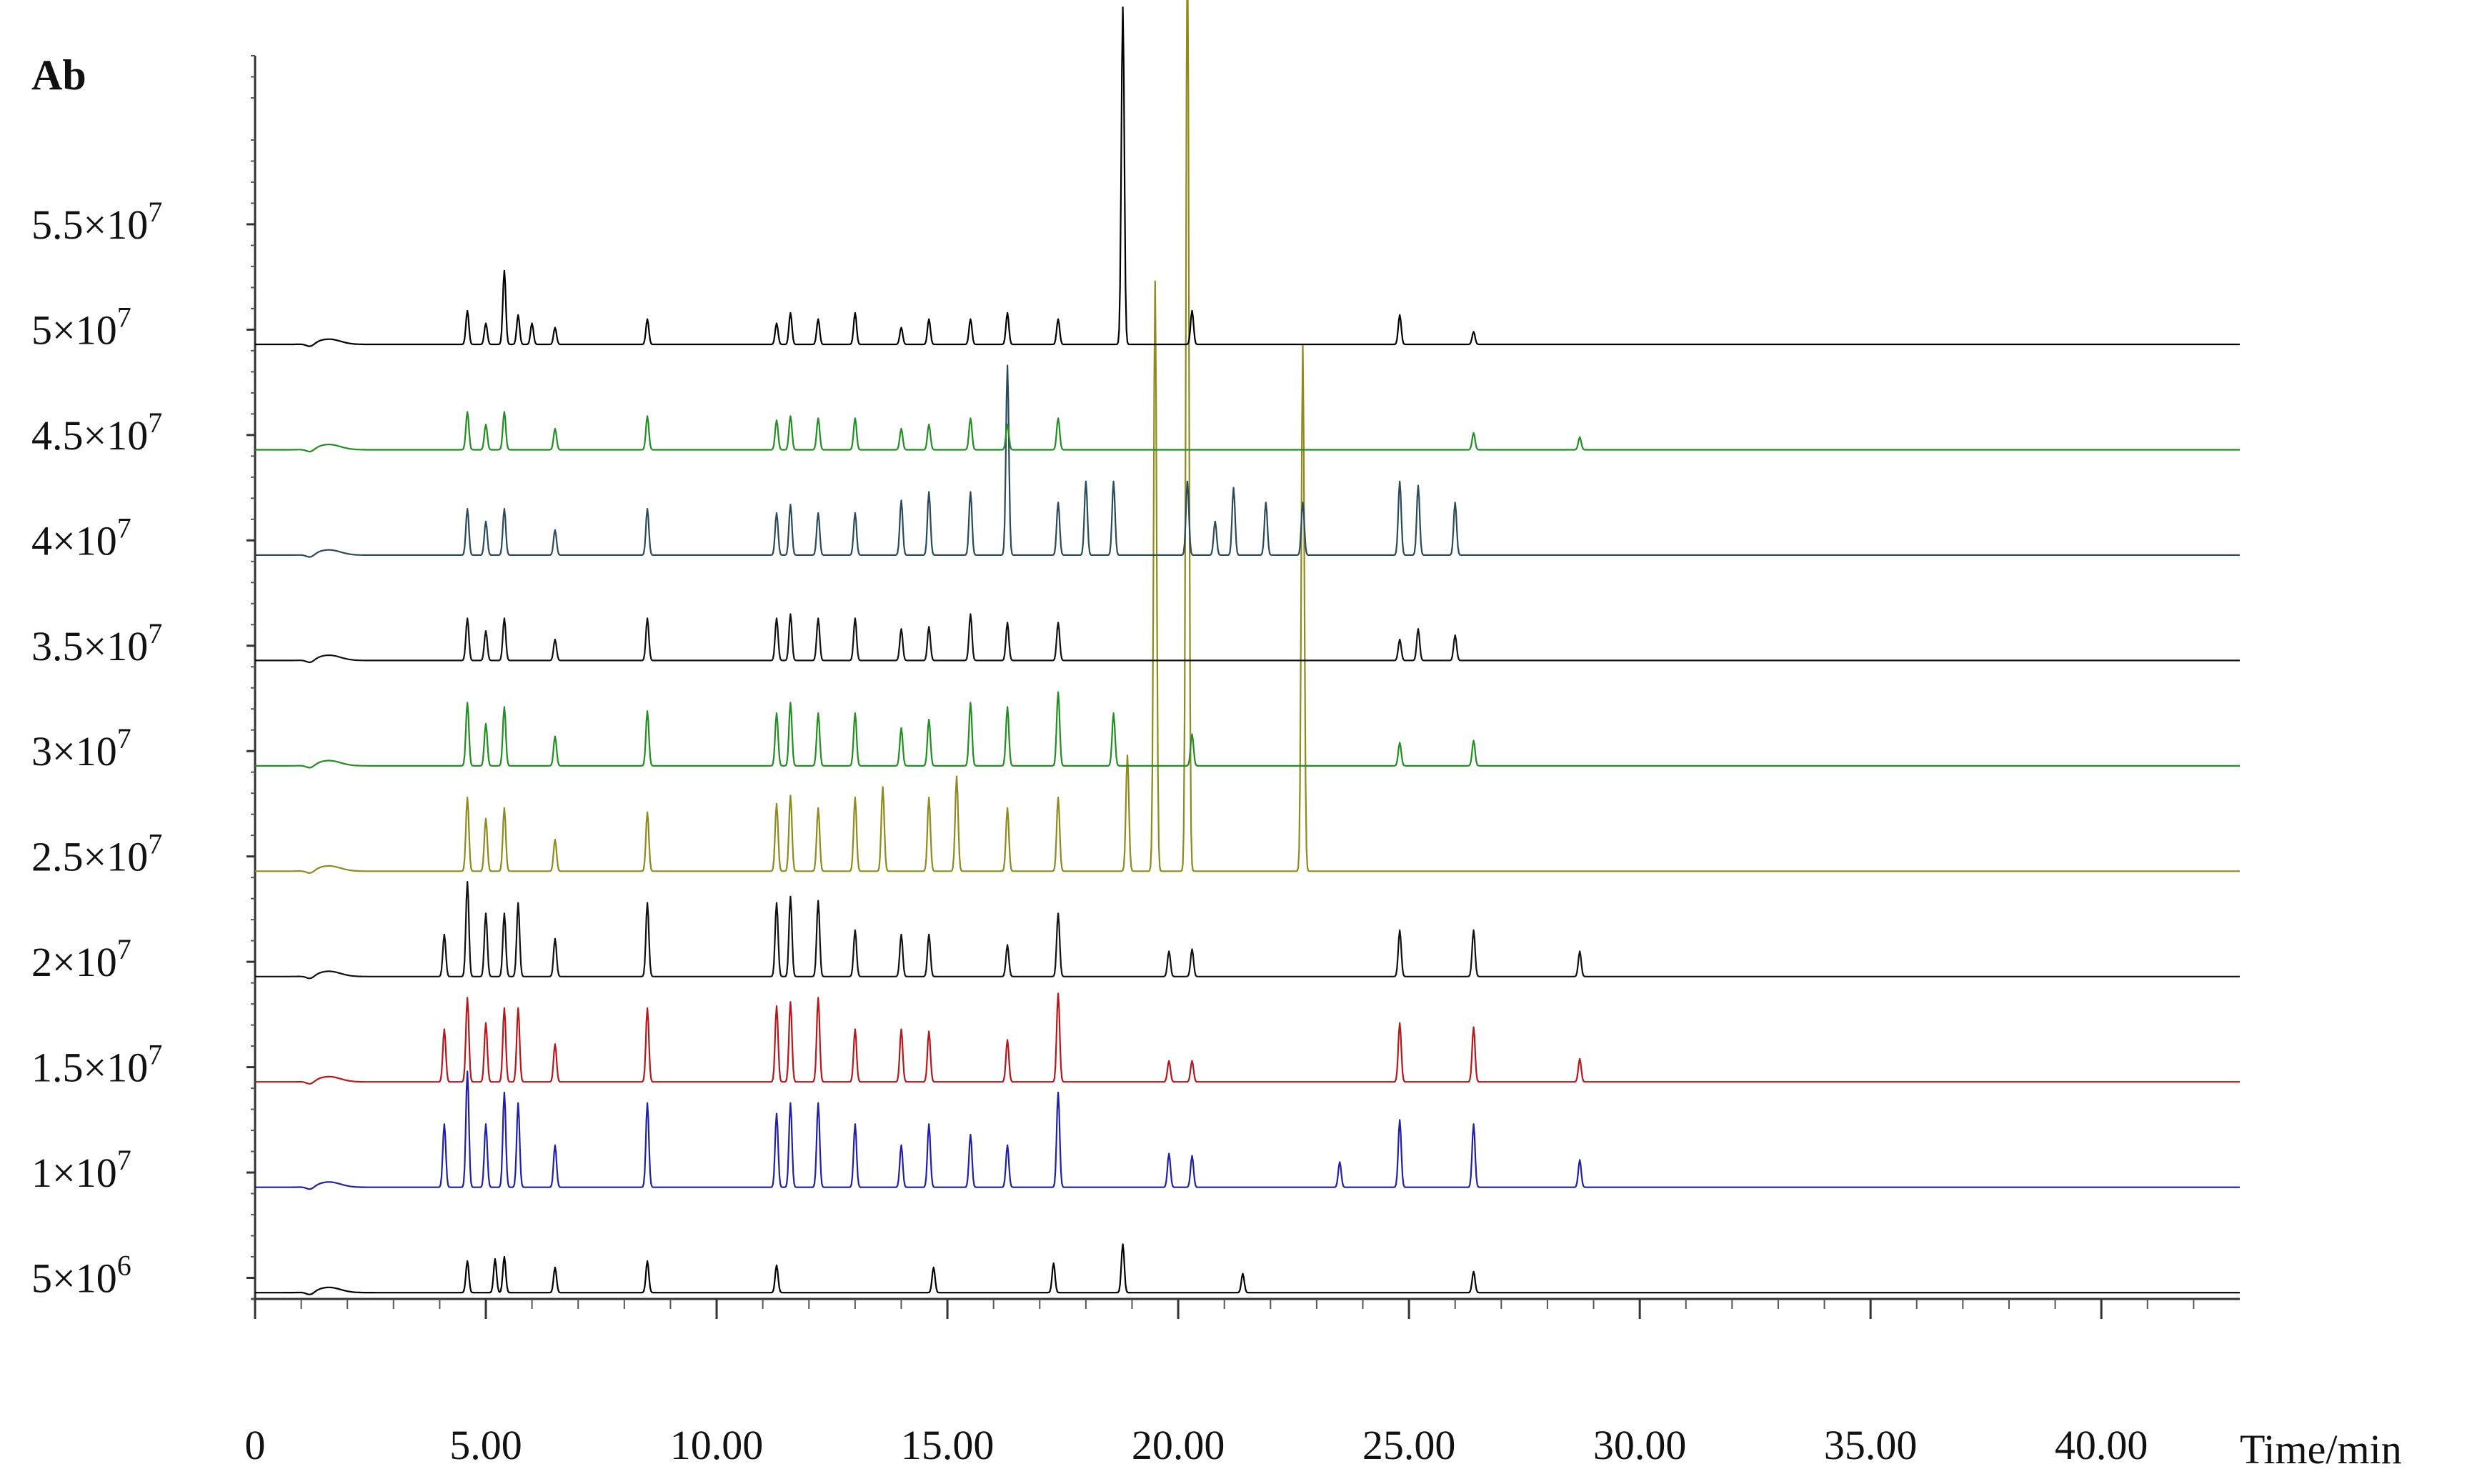 This screenshot has width=2492, height=1484. I want to click on y-tick-label: 2×10⁷, so click(81, 959).